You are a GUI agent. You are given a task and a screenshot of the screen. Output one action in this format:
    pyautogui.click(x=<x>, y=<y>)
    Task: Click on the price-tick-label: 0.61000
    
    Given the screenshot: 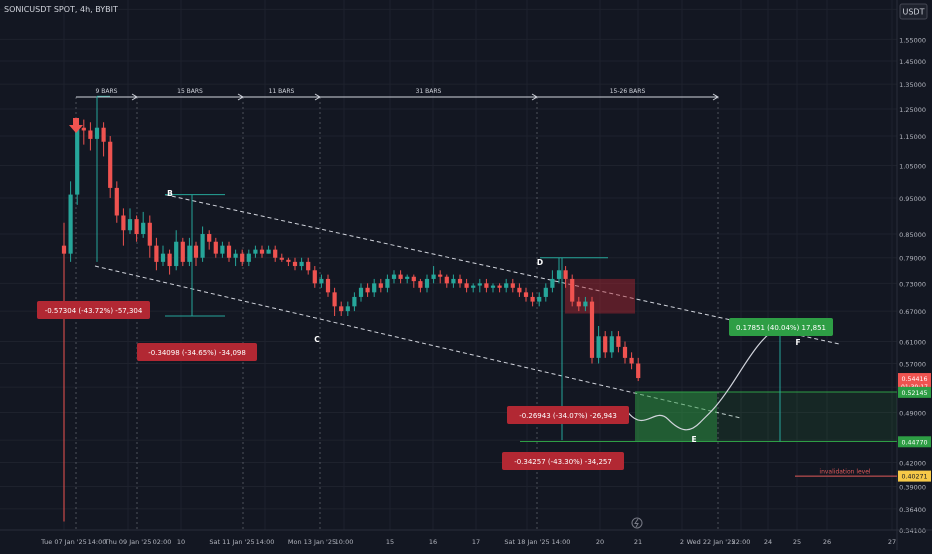 What is the action you would take?
    pyautogui.click(x=912, y=343)
    